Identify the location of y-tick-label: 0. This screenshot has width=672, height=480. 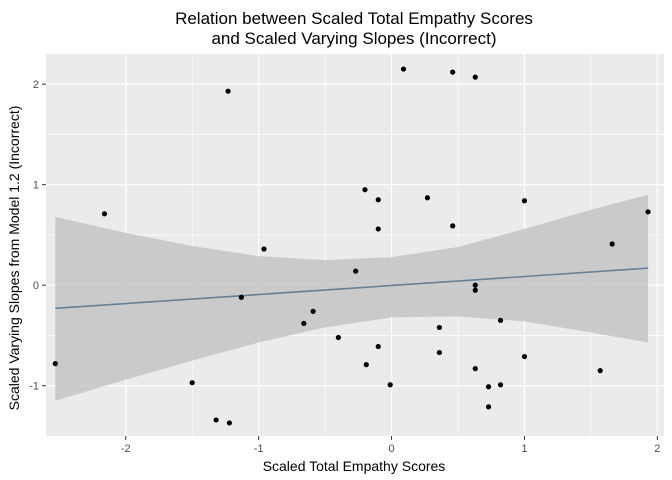
(36, 286).